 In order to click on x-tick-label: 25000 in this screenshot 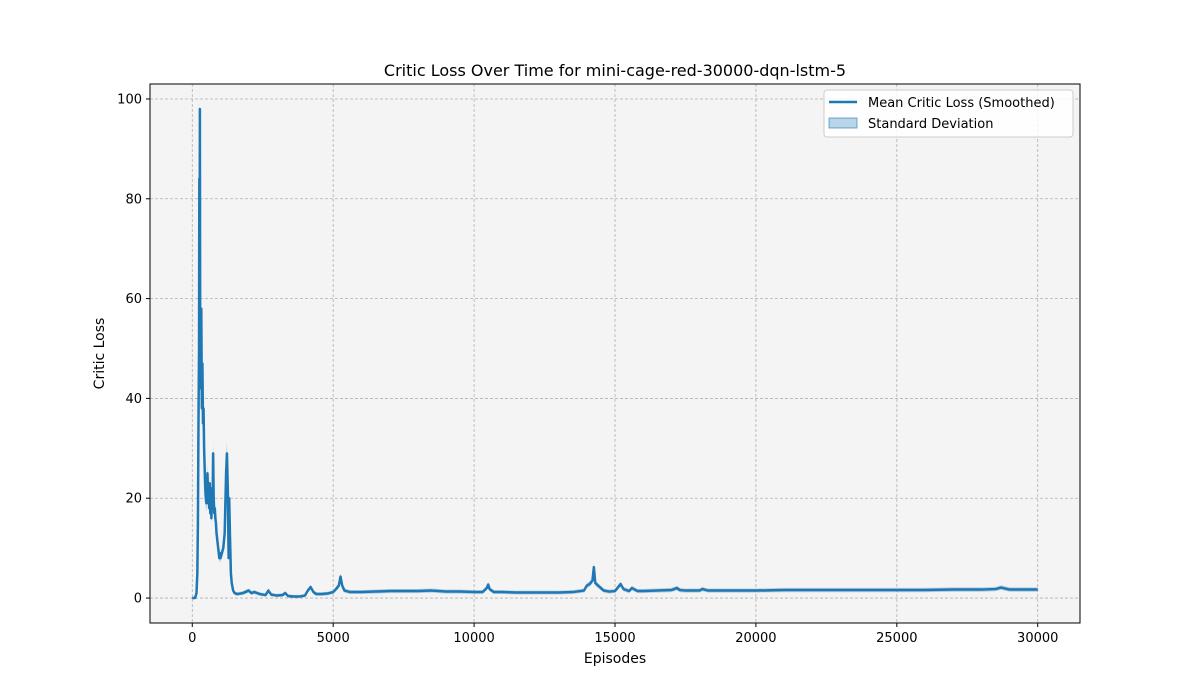, I will do `click(896, 638)`.